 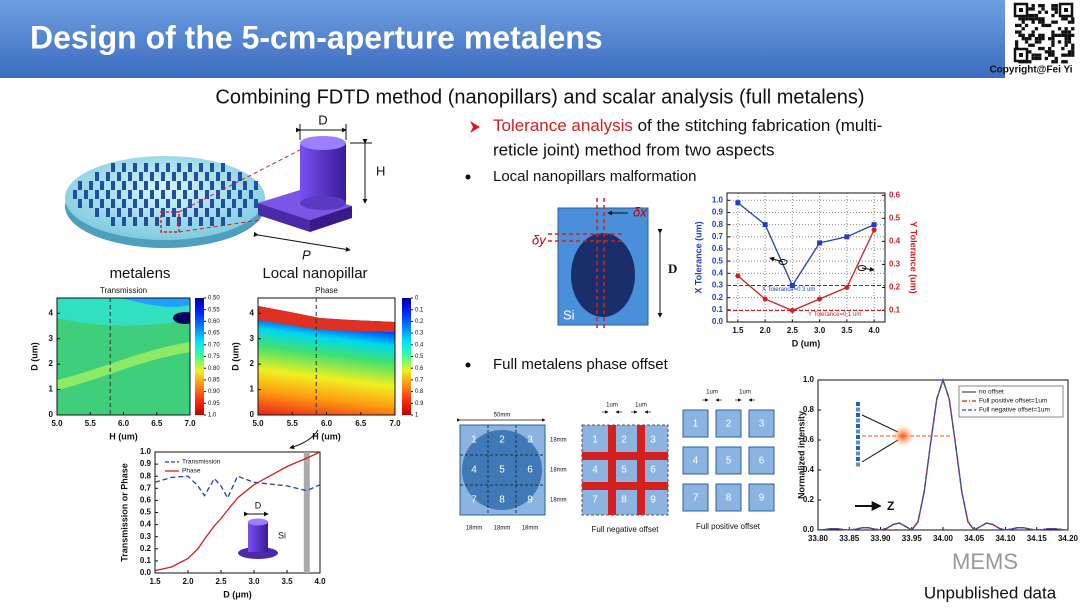 What do you see at coordinates (380, 170) in the screenshot?
I see `dim-label: H` at bounding box center [380, 170].